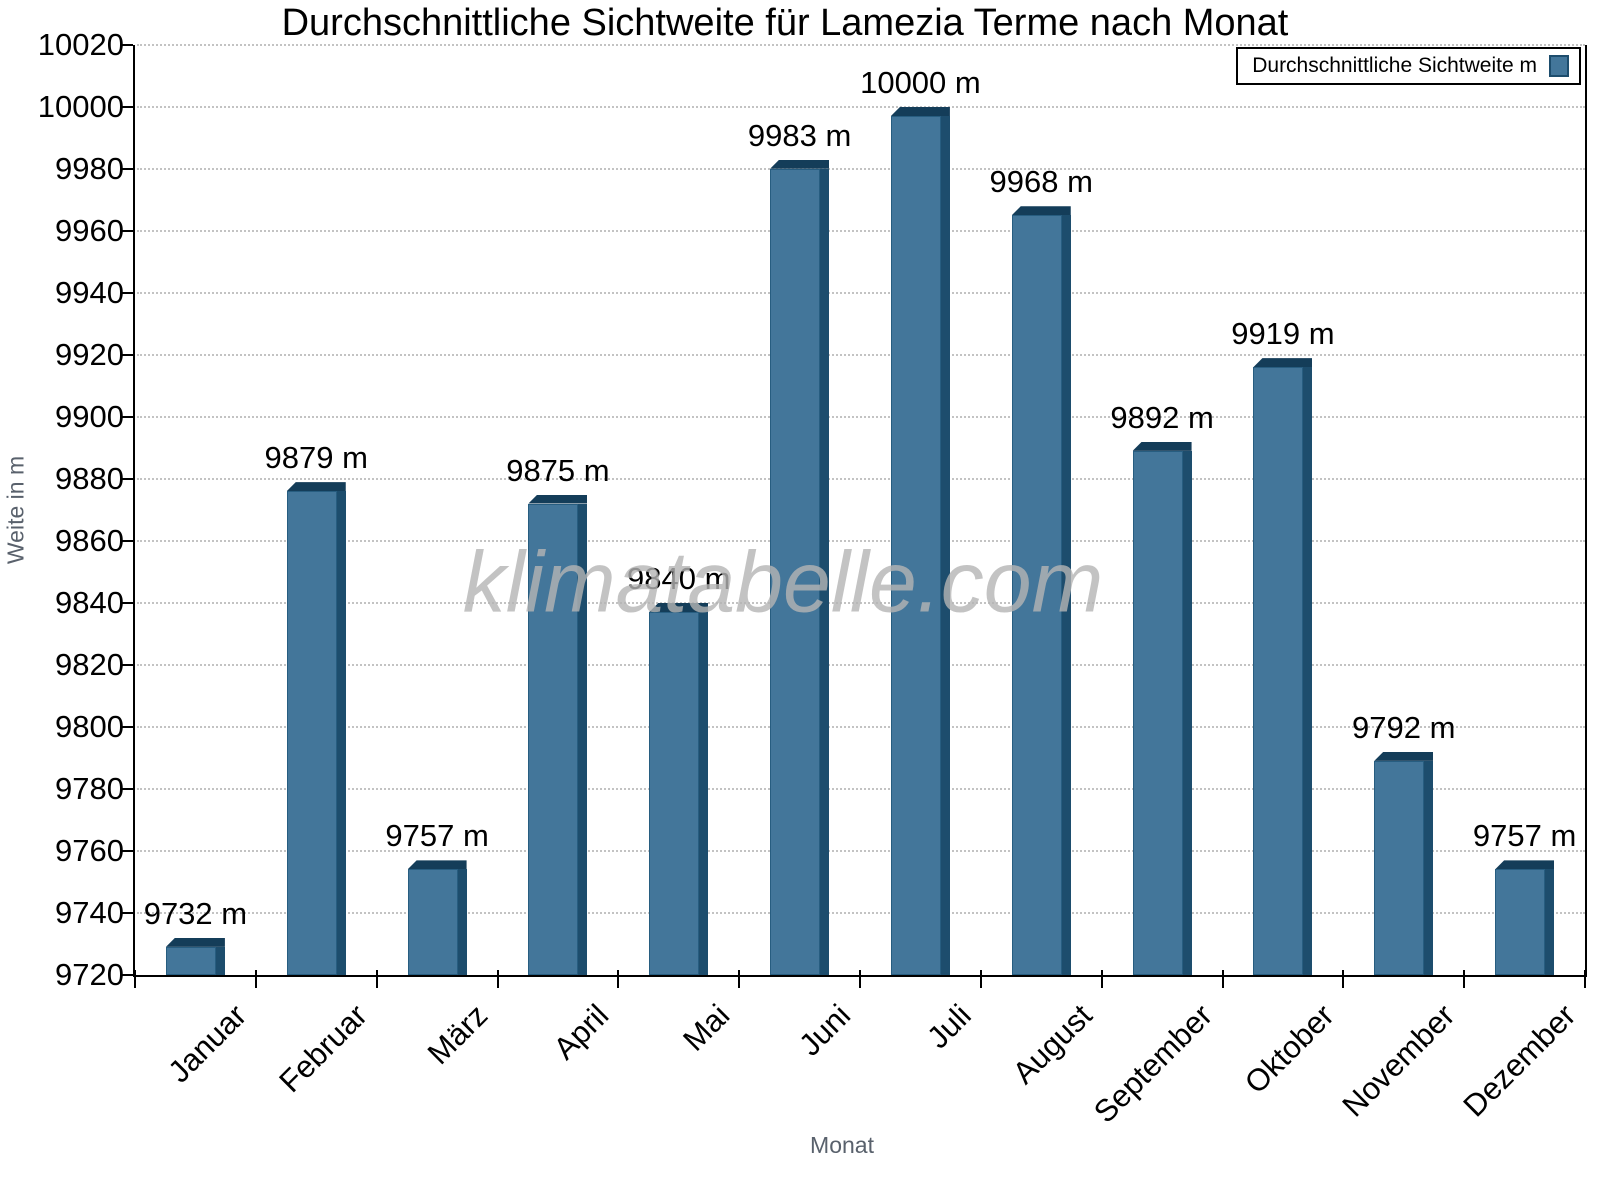  I want to click on bar-april, so click(558, 734).